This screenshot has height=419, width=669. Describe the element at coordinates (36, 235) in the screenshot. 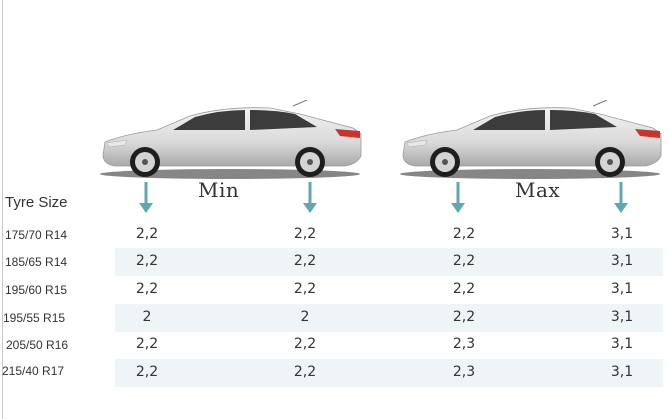

I see `tyre-size-cell: 175/70 R14` at that location.